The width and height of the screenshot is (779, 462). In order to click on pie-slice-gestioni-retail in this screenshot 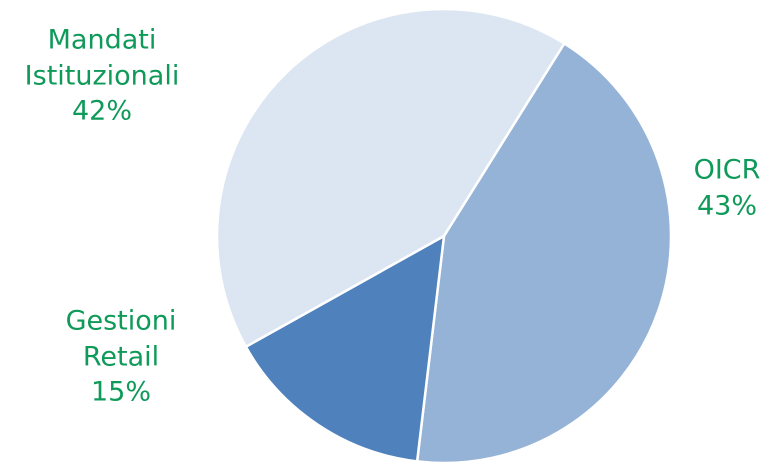, I will do `click(345, 348)`.